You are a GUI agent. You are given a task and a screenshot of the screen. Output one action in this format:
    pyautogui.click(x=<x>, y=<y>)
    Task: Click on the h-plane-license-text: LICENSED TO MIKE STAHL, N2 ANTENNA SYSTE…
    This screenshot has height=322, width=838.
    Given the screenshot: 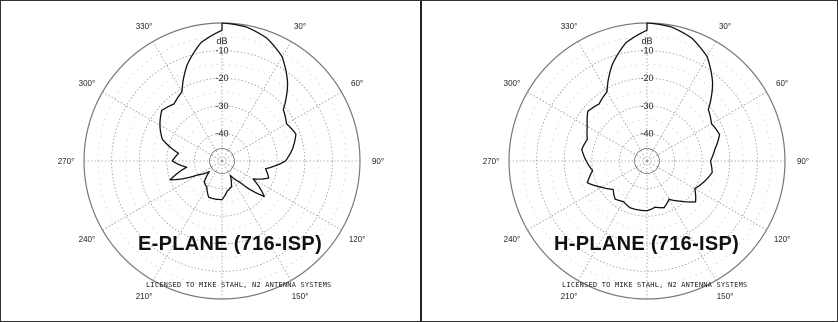 What is the action you would take?
    pyautogui.click(x=655, y=285)
    